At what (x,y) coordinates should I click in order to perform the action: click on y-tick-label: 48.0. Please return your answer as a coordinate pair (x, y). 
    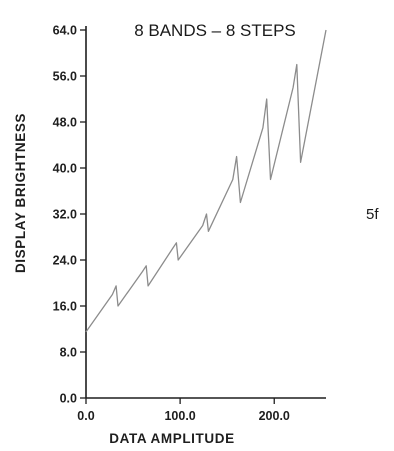
    Looking at the image, I should click on (65, 123).